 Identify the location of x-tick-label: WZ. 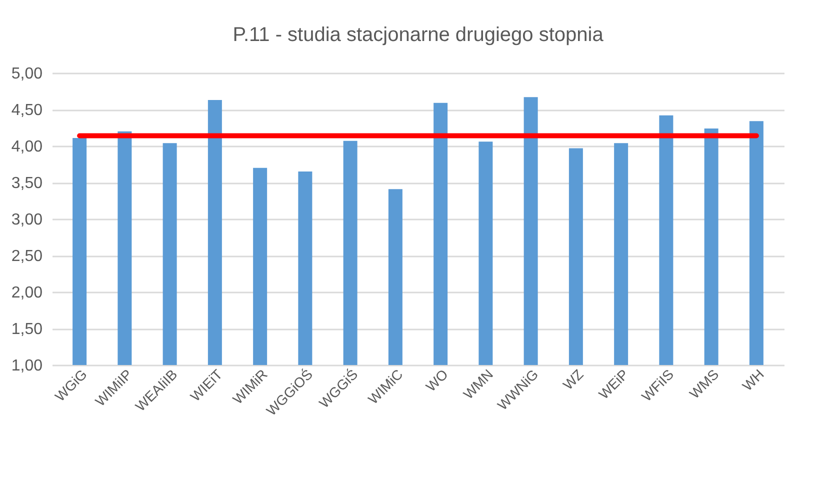
(573, 379).